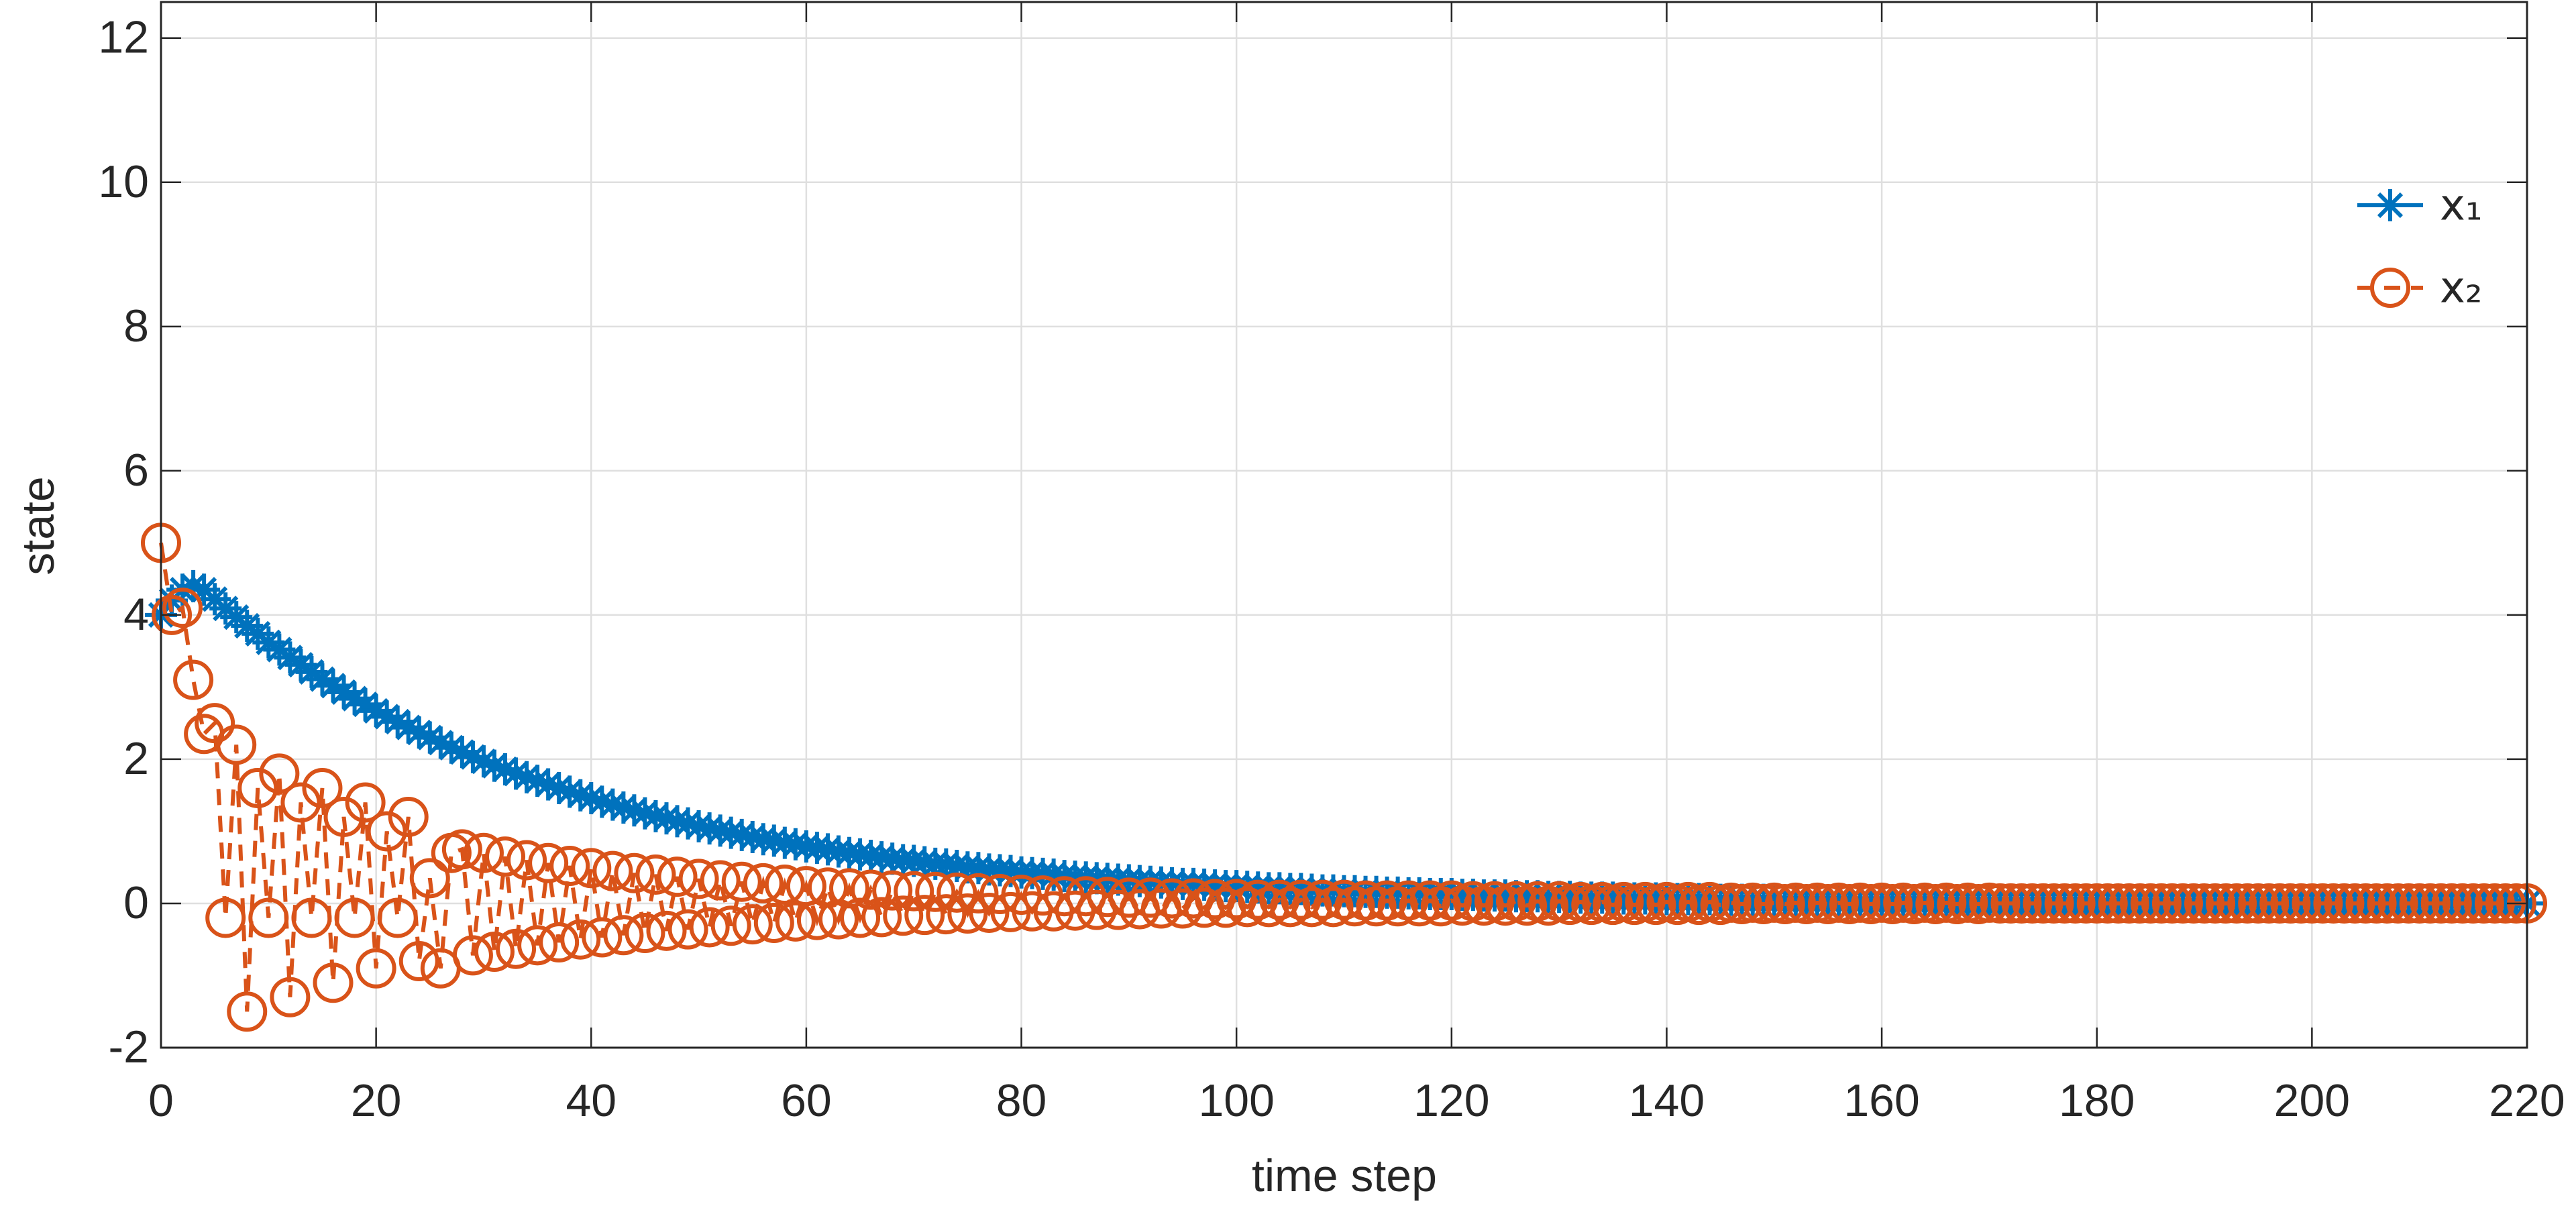  Describe the element at coordinates (2461, 288) in the screenshot. I see `legend-label: x₂` at that location.